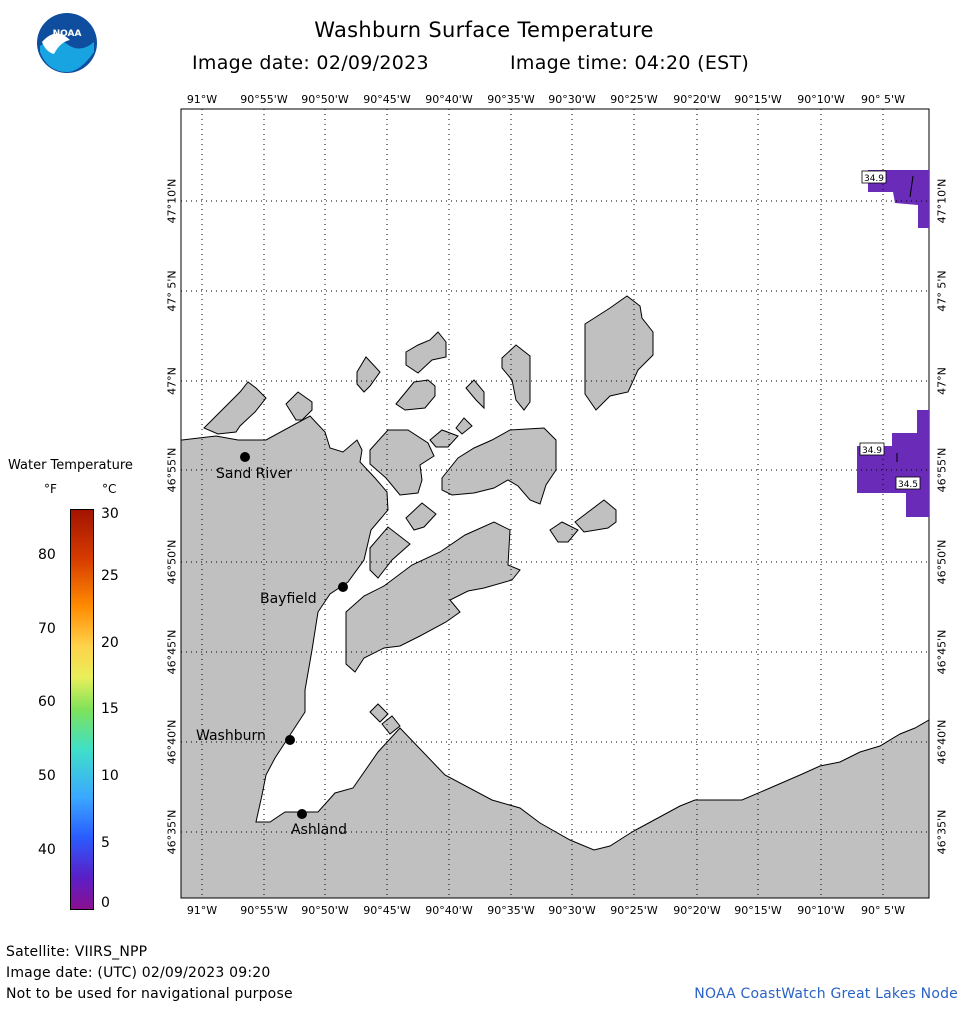  I want to click on disclaimer: Not to be used for navigational purpose, so click(149, 994).